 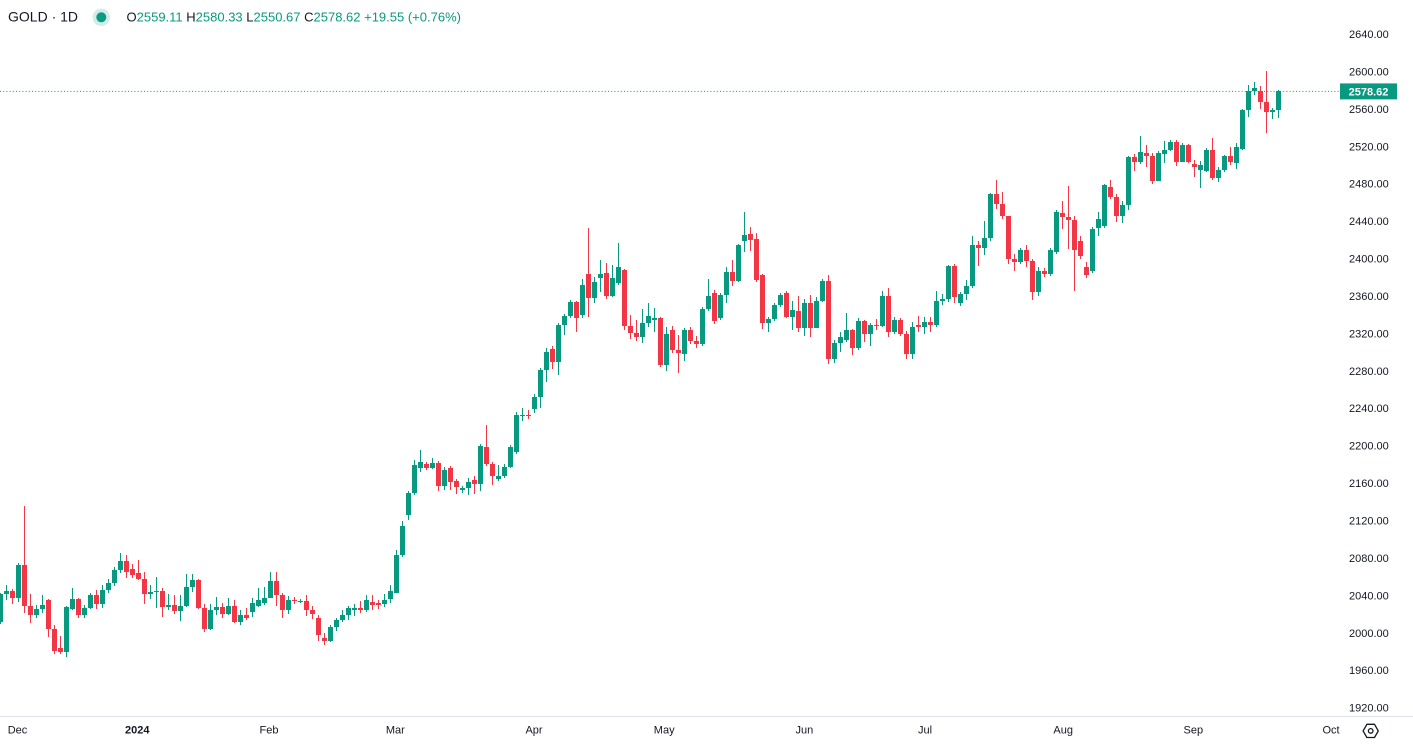 What do you see at coordinates (664, 731) in the screenshot?
I see `svg-text: May` at bounding box center [664, 731].